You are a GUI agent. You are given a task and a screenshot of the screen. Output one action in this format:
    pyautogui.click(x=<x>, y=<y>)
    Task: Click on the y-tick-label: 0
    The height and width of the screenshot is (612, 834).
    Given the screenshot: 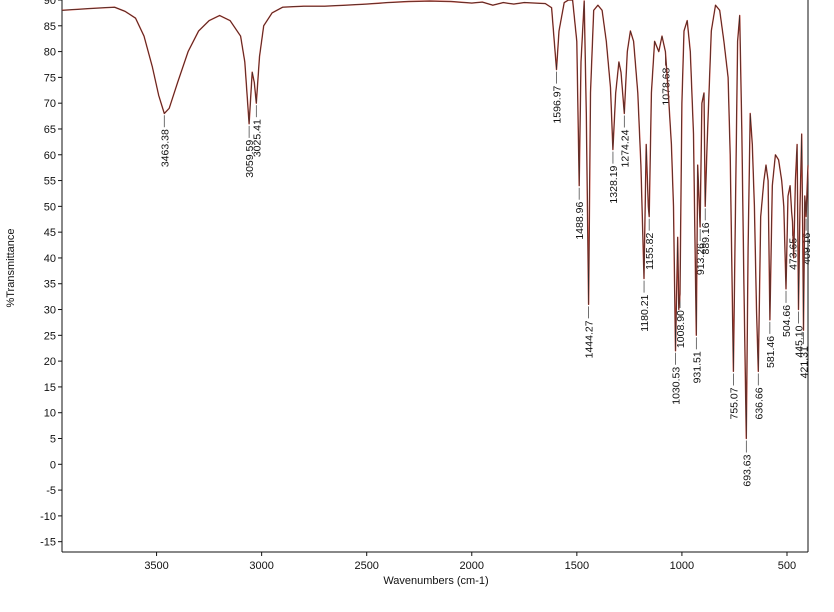 What is the action you would take?
    pyautogui.click(x=53, y=465)
    